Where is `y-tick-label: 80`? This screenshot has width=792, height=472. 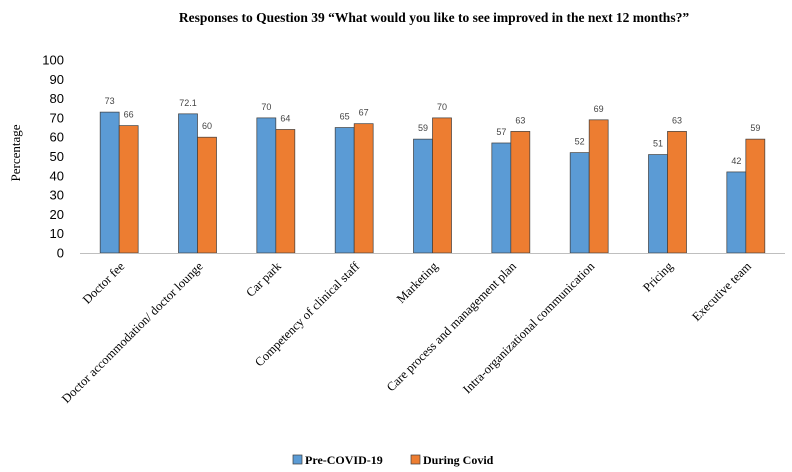 y-tick-label: 80 is located at coordinates (57, 98).